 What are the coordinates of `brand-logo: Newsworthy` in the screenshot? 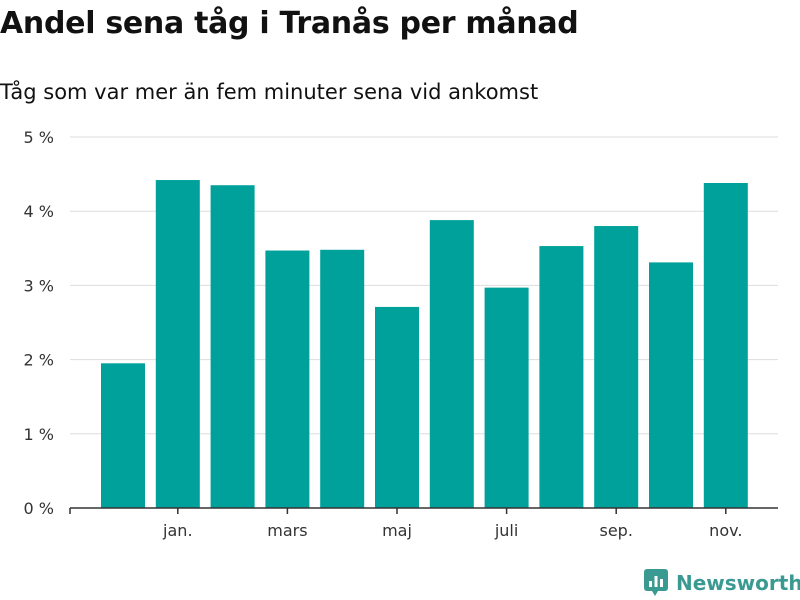 It's located at (722, 583).